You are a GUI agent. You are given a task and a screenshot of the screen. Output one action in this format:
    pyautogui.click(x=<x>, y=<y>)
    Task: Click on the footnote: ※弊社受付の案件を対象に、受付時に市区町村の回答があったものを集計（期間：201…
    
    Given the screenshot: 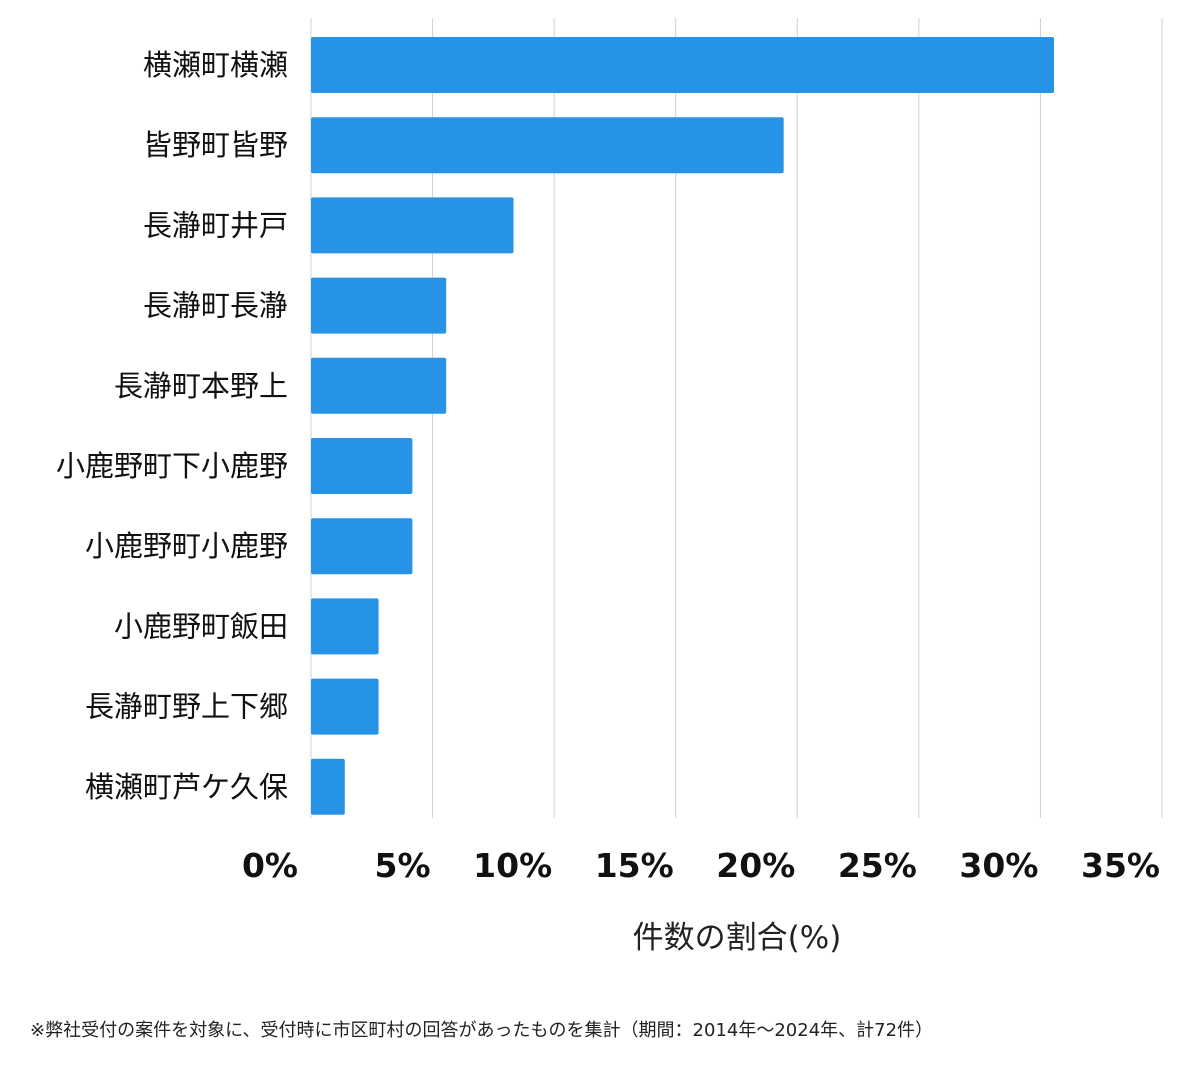 What is the action you would take?
    pyautogui.click(x=482, y=1030)
    